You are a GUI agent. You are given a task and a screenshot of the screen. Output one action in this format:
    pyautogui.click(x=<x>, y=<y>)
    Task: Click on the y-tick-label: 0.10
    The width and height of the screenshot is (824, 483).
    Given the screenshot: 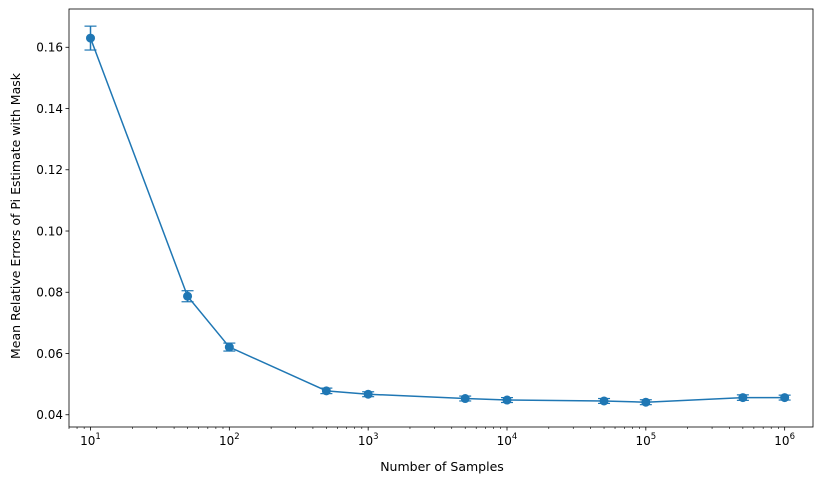 What is the action you would take?
    pyautogui.click(x=49, y=231)
    